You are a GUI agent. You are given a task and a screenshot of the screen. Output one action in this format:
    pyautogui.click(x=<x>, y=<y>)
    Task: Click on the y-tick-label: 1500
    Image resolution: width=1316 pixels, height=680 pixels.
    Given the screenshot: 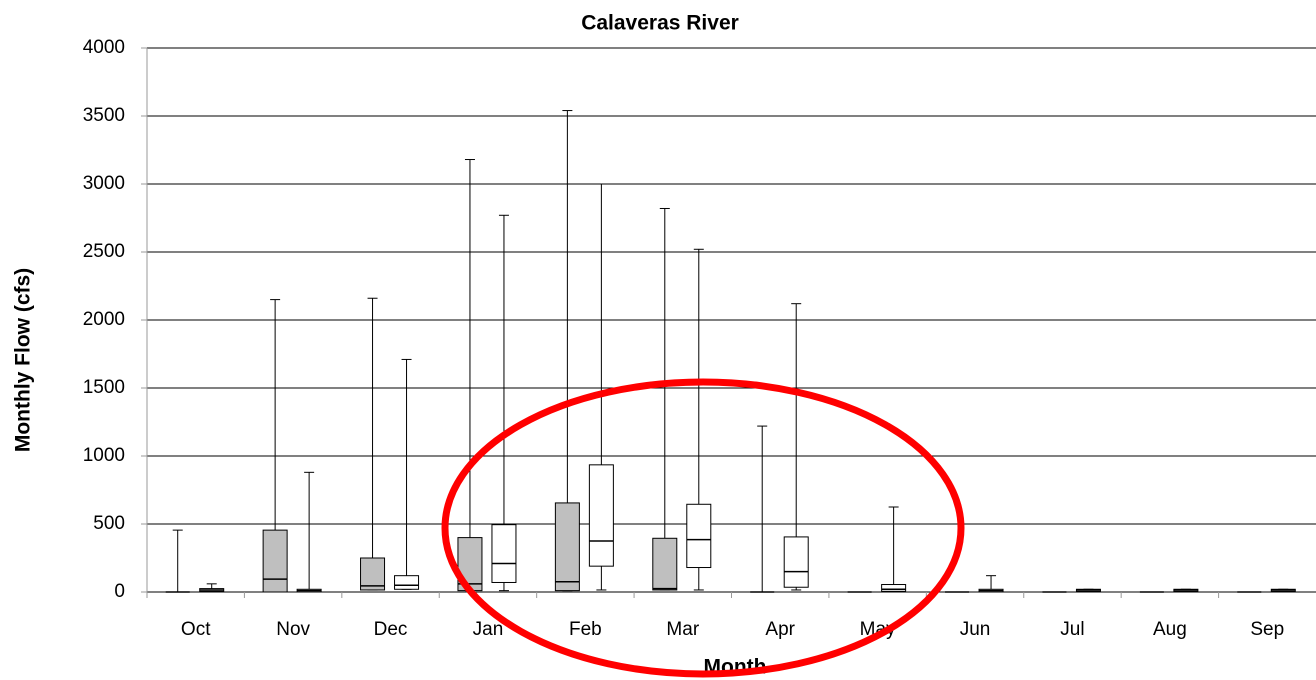 What is the action you would take?
    pyautogui.click(x=104, y=387)
    